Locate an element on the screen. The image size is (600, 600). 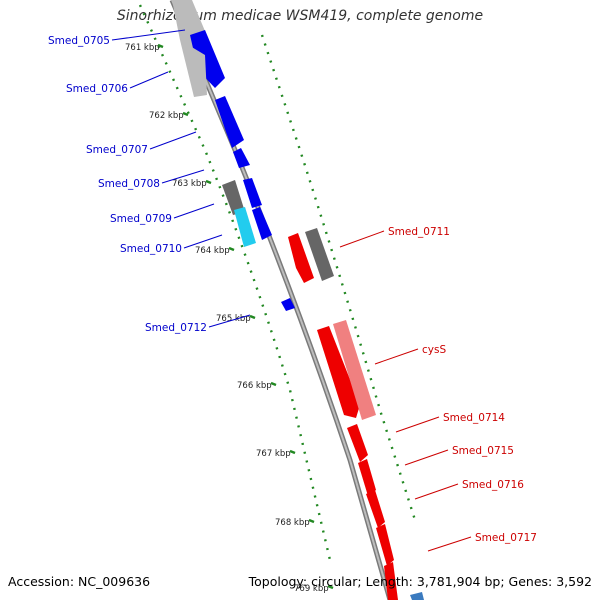
tick-label: 763 kbp is located at coordinates (189, 184).